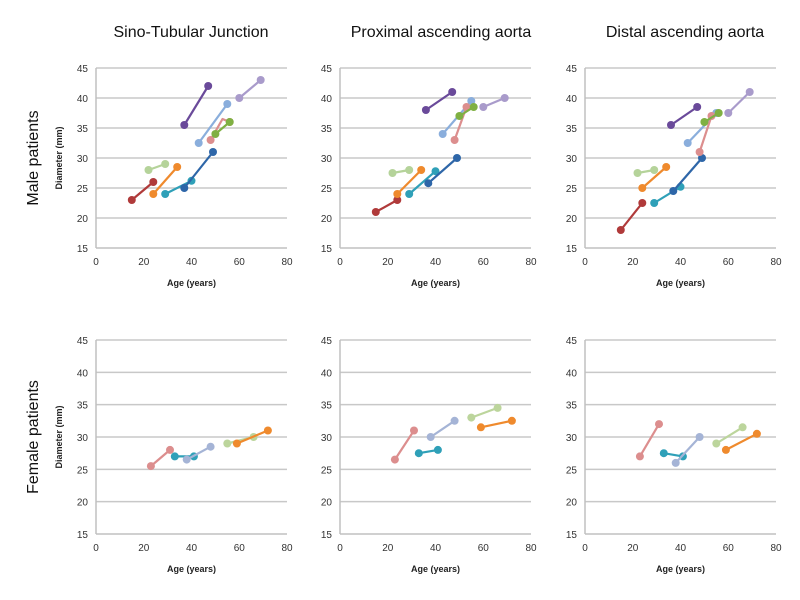  What do you see at coordinates (572, 503) in the screenshot?
I see `y-tick-label: 20` at bounding box center [572, 503].